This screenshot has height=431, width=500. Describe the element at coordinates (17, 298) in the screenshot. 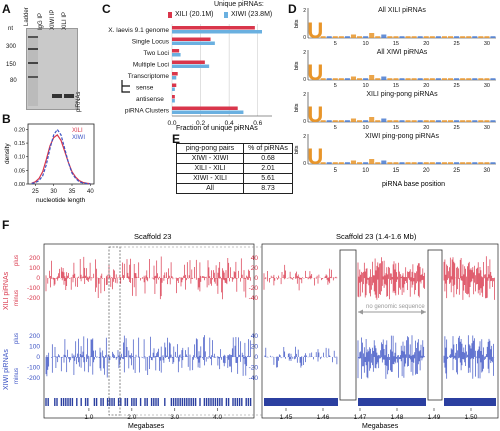

I see `minus-label-top: minus` at that location.